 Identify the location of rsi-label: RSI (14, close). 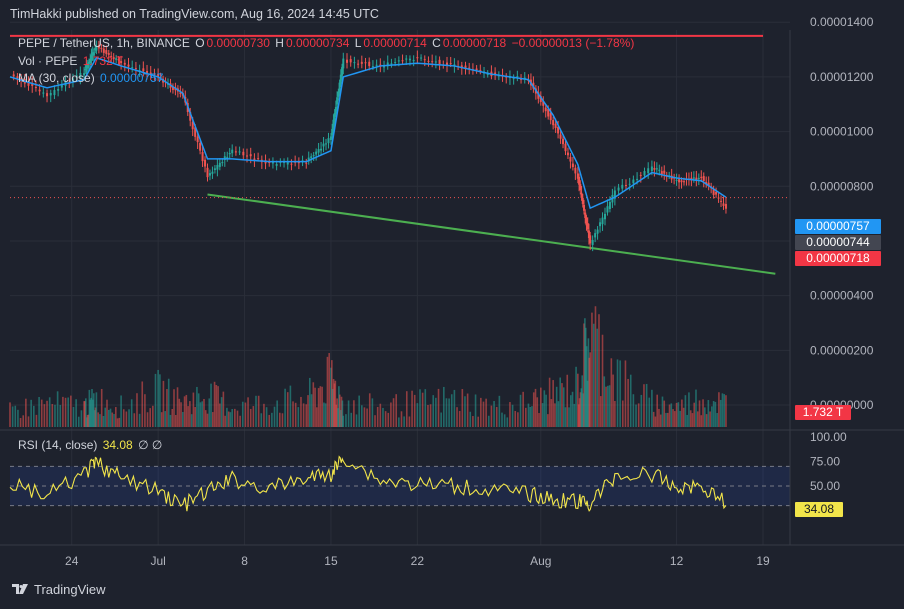
(58, 445).